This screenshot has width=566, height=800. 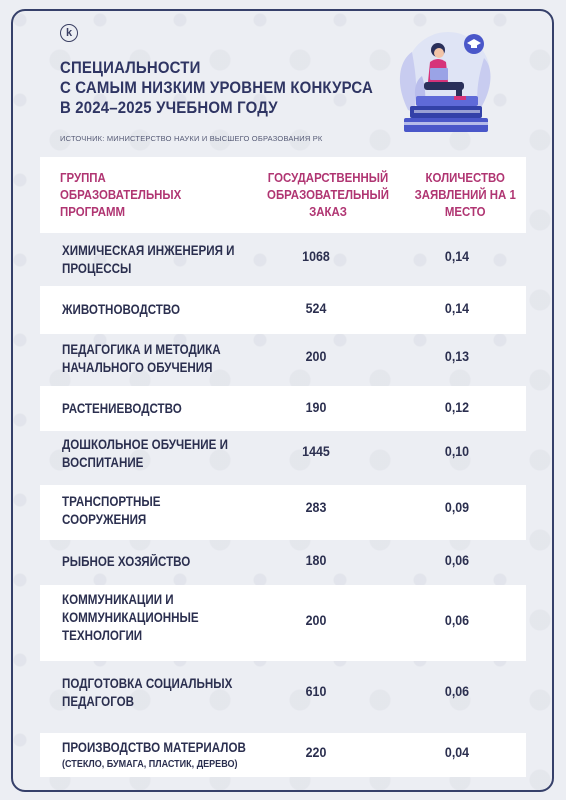 I want to click on table-row: РЫБНОЕ ХОЗЯЙСТВО 180 0,06, so click(x=283, y=562).